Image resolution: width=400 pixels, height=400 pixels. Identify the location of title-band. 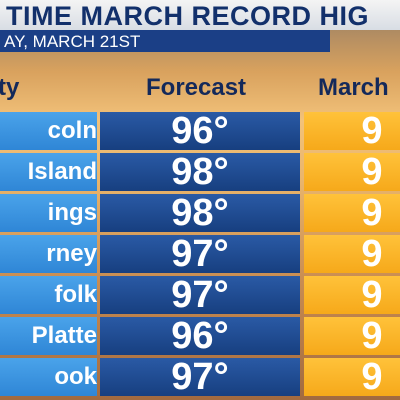
(200, 15).